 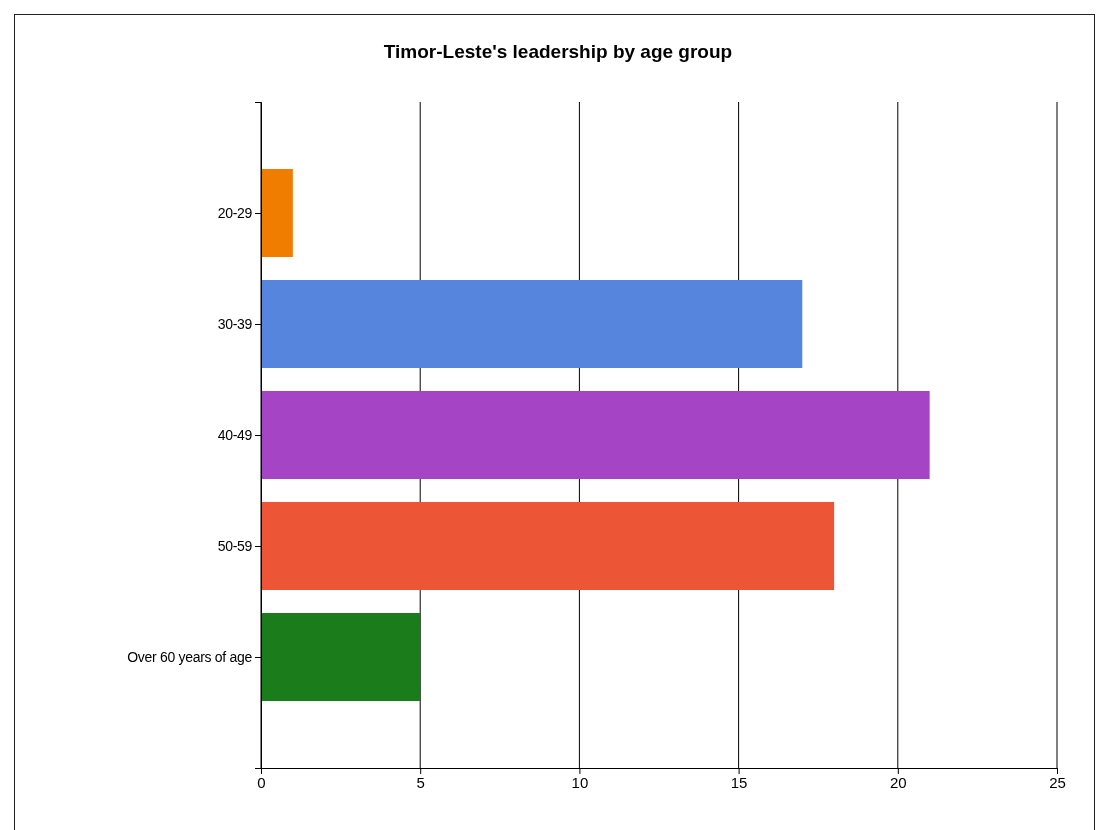 I want to click on y-tick-label: 50-59, so click(x=235, y=545).